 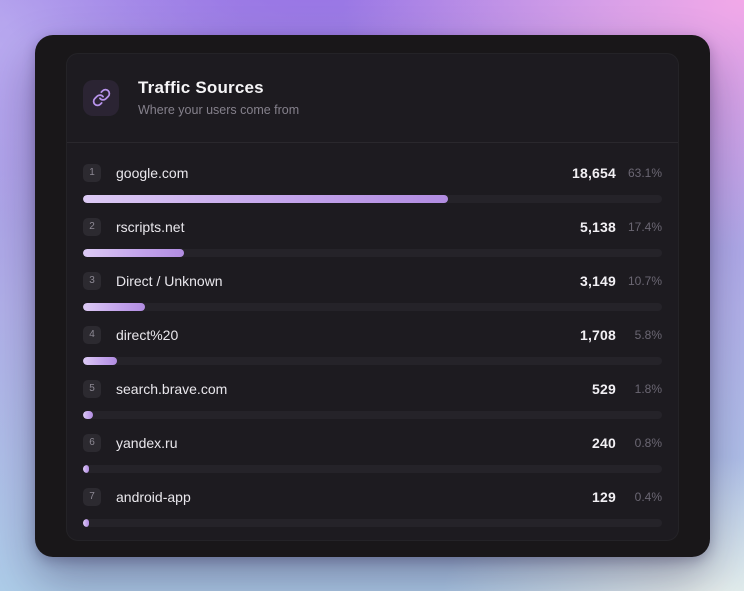 What do you see at coordinates (593, 172) in the screenshot?
I see `visits-value: 18,654` at bounding box center [593, 172].